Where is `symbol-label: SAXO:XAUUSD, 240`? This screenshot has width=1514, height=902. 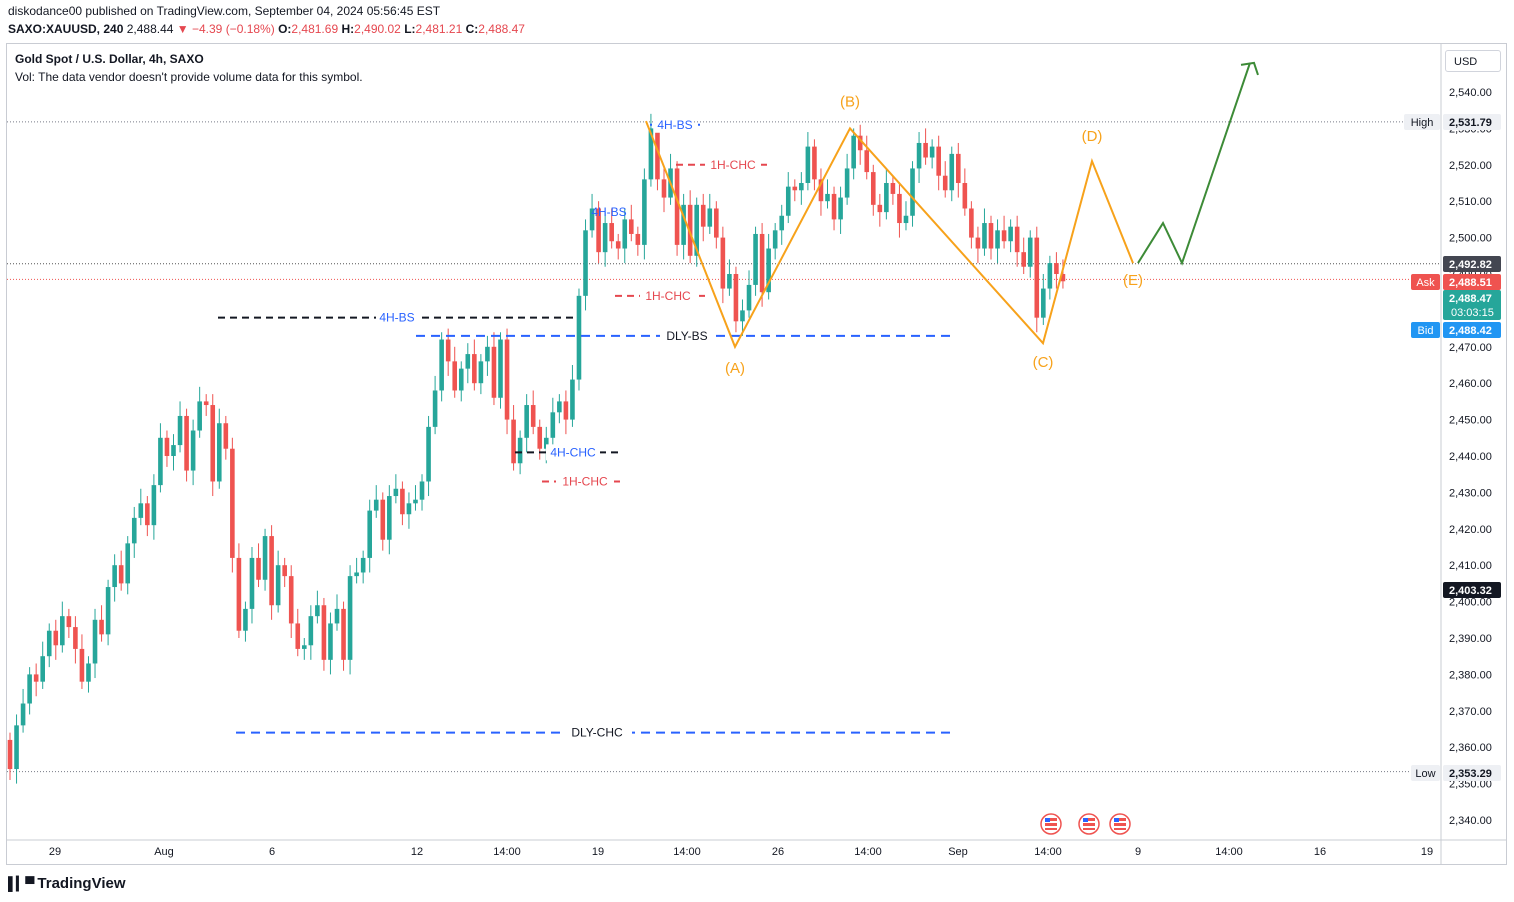 symbol-label: SAXO:XAUUSD, 240 is located at coordinates (66, 29).